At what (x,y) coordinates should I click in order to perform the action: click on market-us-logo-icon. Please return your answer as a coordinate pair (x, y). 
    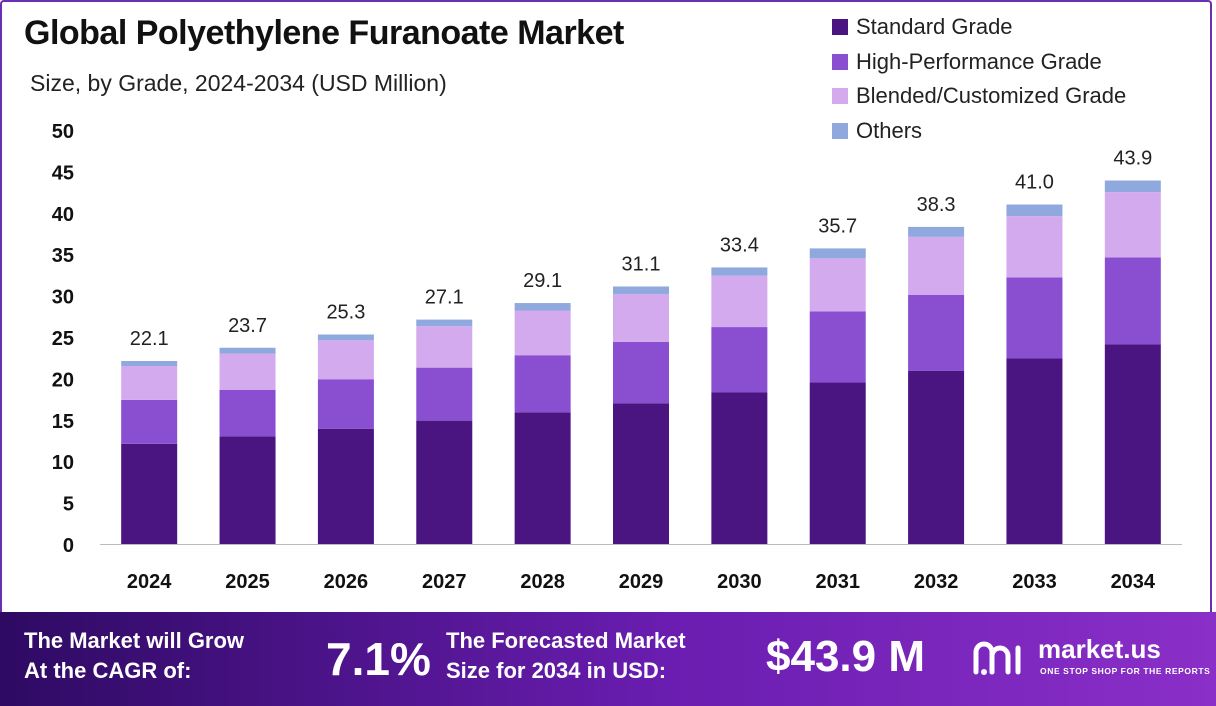
    Looking at the image, I should click on (997, 658).